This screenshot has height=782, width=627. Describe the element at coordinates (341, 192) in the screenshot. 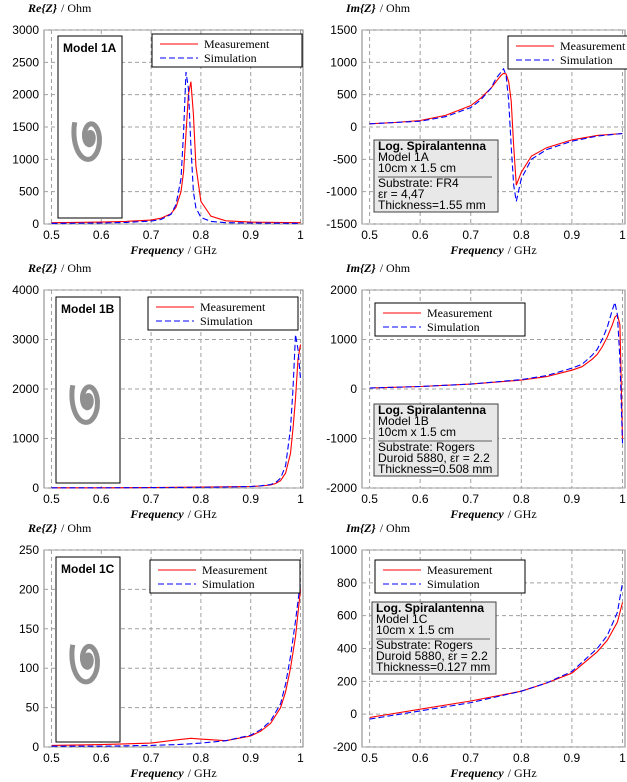

I see `y-tick-label: -1000` at that location.